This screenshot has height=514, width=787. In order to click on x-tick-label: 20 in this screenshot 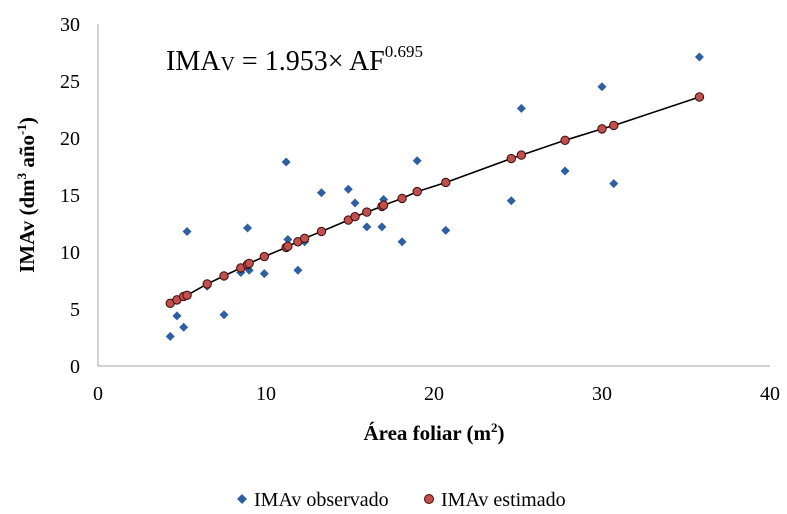, I will do `click(434, 394)`.